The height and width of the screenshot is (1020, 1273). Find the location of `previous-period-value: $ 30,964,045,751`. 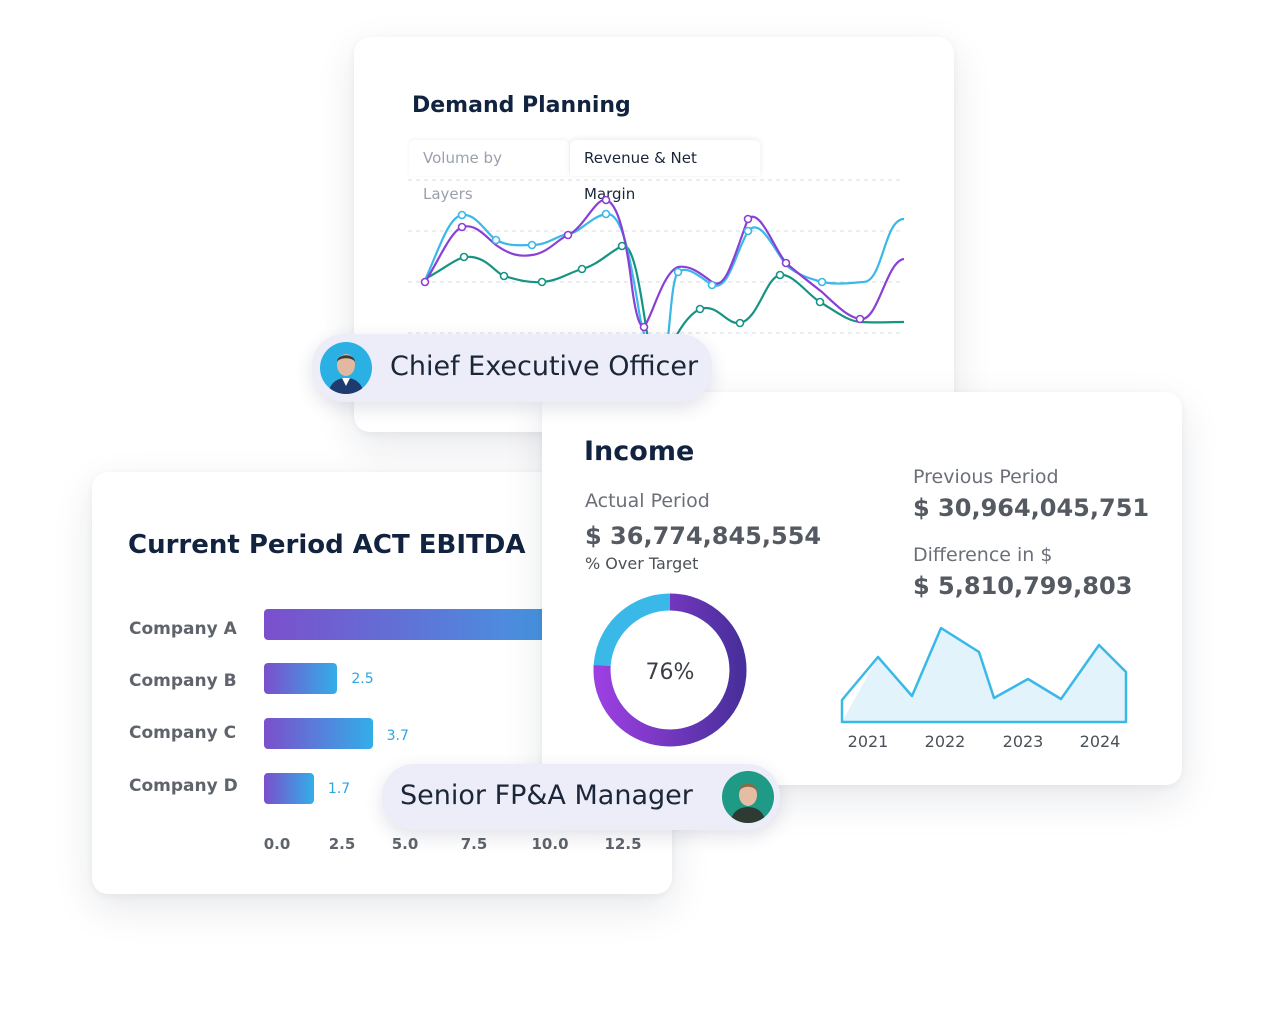

previous-period-value: $ 30,964,045,751 is located at coordinates (1031, 508).